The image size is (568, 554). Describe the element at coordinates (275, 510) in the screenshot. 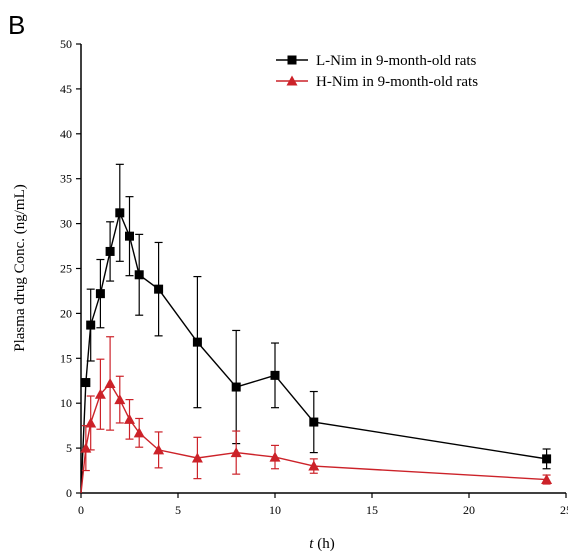

I see `x-tick-label: 10` at that location.